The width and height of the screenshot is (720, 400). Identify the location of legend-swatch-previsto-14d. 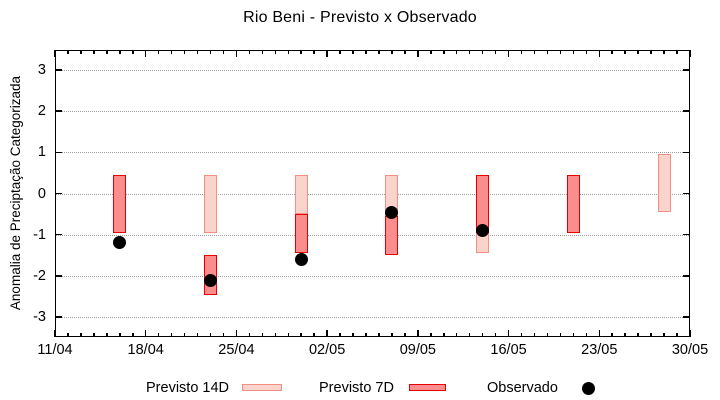
(262, 387).